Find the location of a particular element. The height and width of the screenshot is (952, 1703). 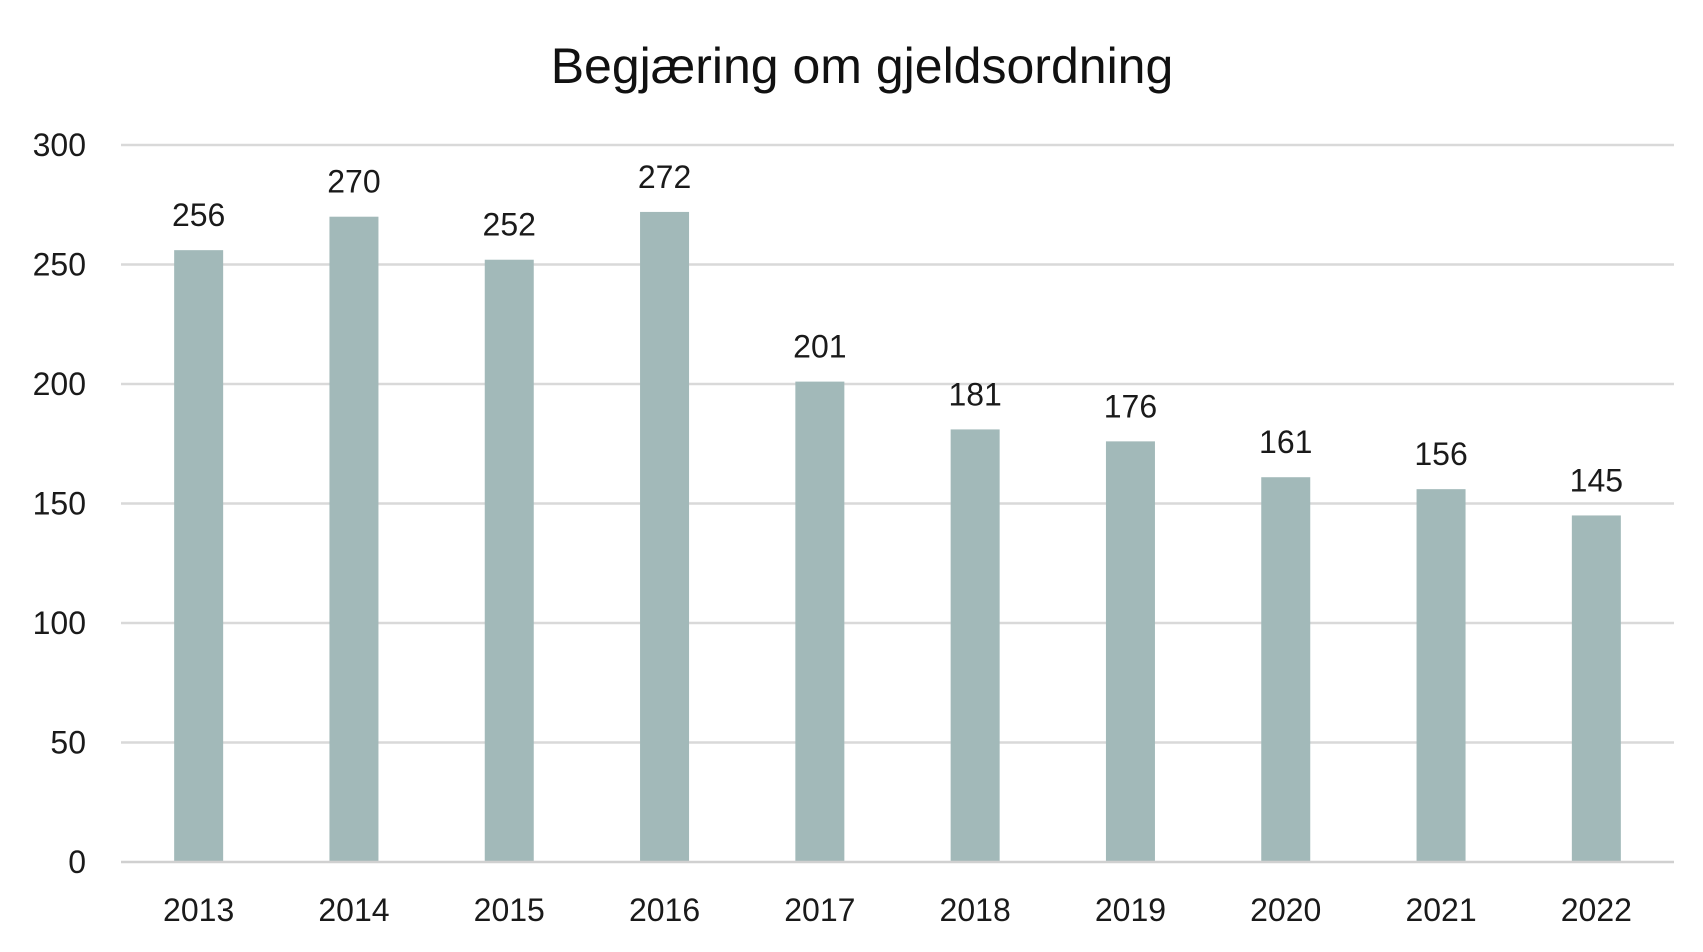

chart-title: Begjæring om gjeldsordning is located at coordinates (862, 66).